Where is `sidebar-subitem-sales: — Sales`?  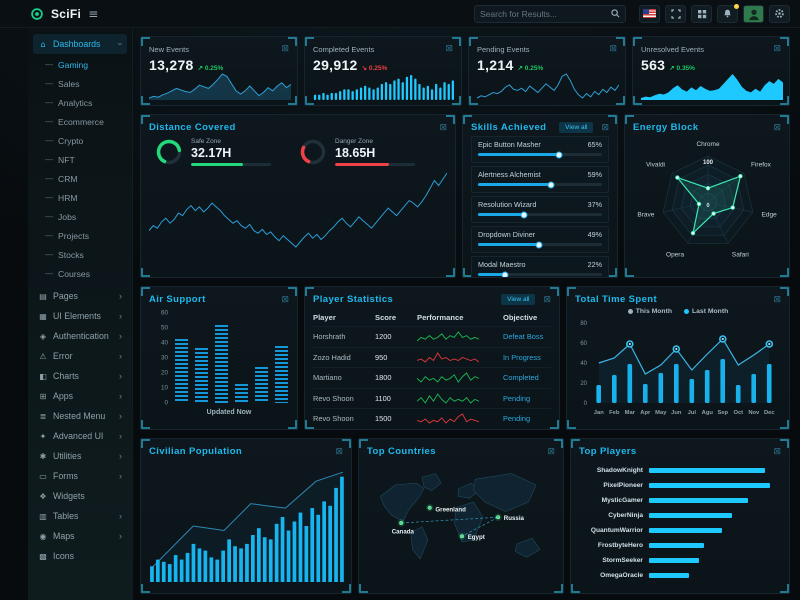
sidebar-subitem-sales: — Sales is located at coordinates (80, 83).